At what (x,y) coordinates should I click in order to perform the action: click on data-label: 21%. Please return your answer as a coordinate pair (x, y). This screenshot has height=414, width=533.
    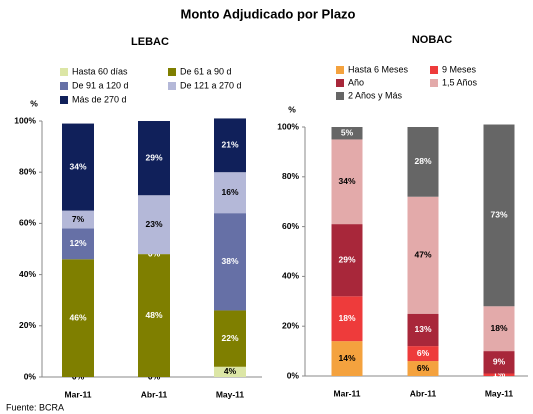
    Looking at the image, I should click on (229, 145).